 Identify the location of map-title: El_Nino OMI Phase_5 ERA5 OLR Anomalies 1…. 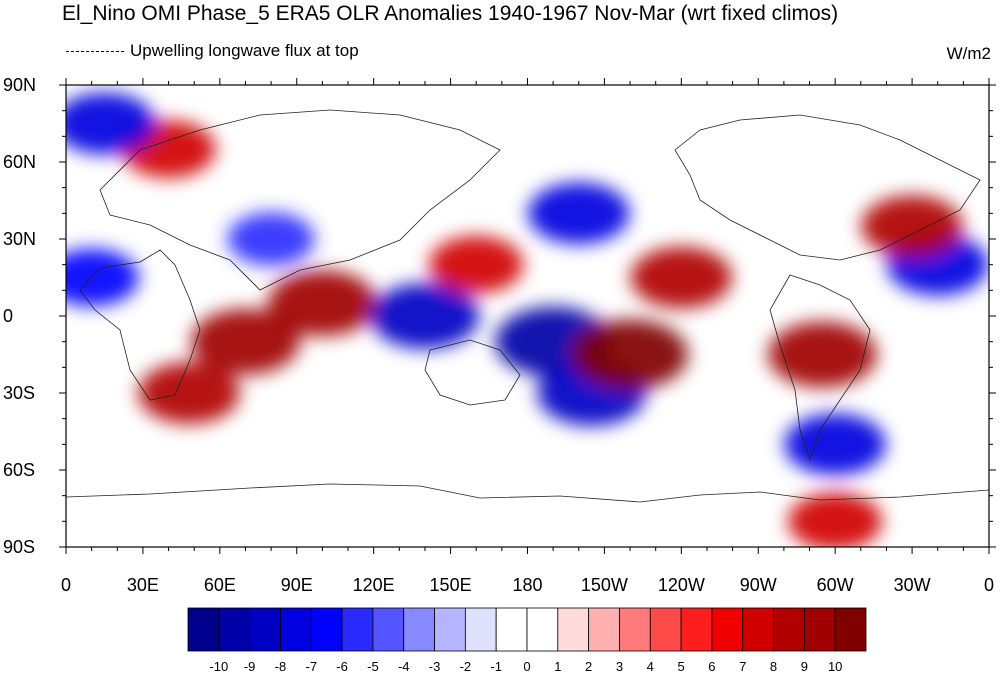
(450, 13).